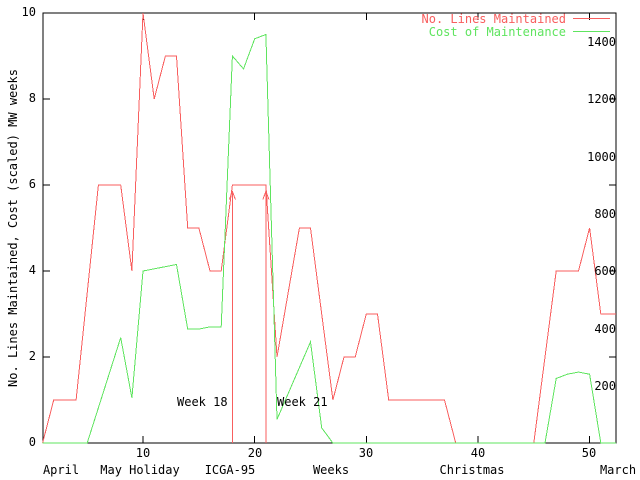 This screenshot has height=480, width=640. What do you see at coordinates (28, 12) in the screenshot?
I see `y-tick-label: 10` at bounding box center [28, 12].